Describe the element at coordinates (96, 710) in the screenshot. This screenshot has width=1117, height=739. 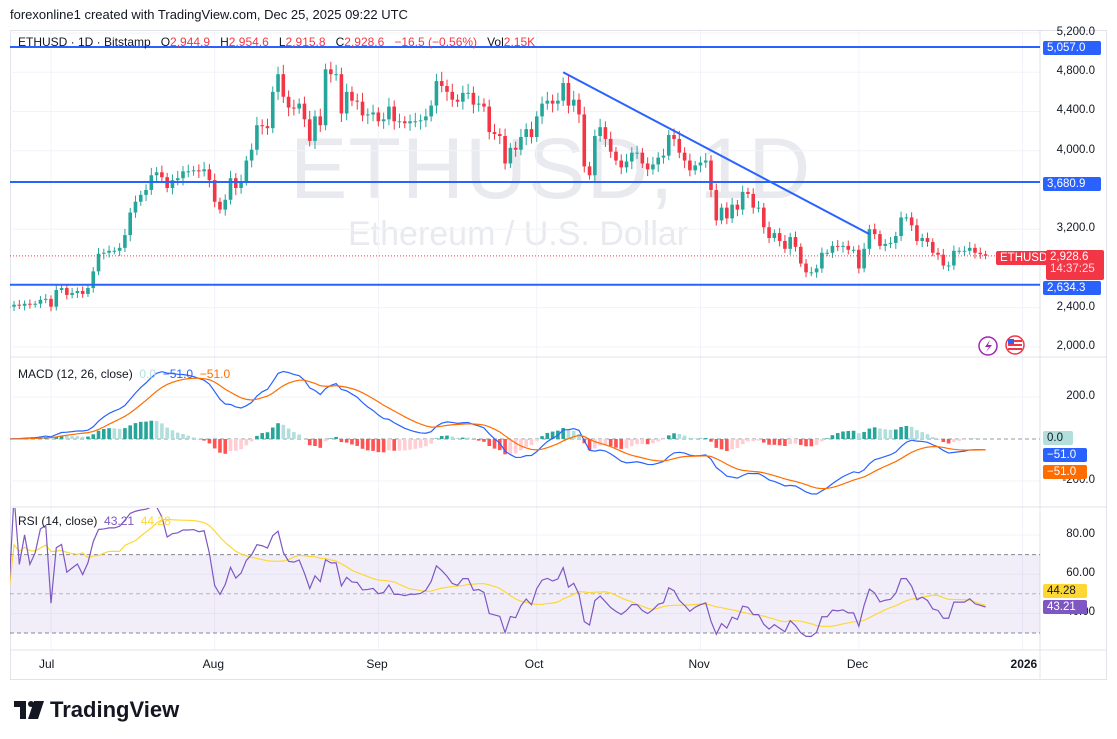
I see `tradingview-logo: TradingView` at that location.